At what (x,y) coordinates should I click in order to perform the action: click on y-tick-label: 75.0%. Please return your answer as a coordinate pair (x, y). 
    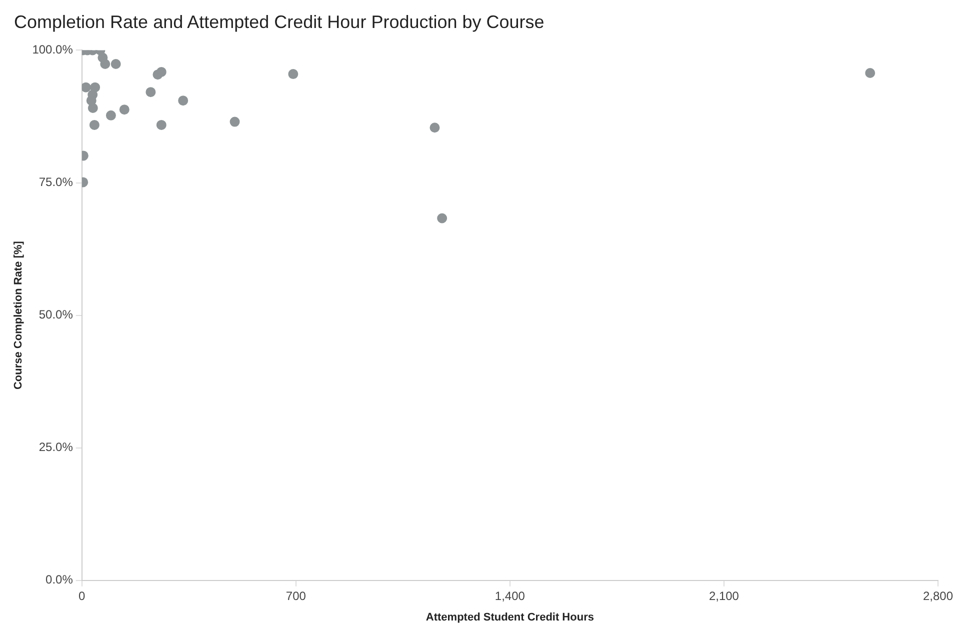
    Looking at the image, I should click on (56, 182).